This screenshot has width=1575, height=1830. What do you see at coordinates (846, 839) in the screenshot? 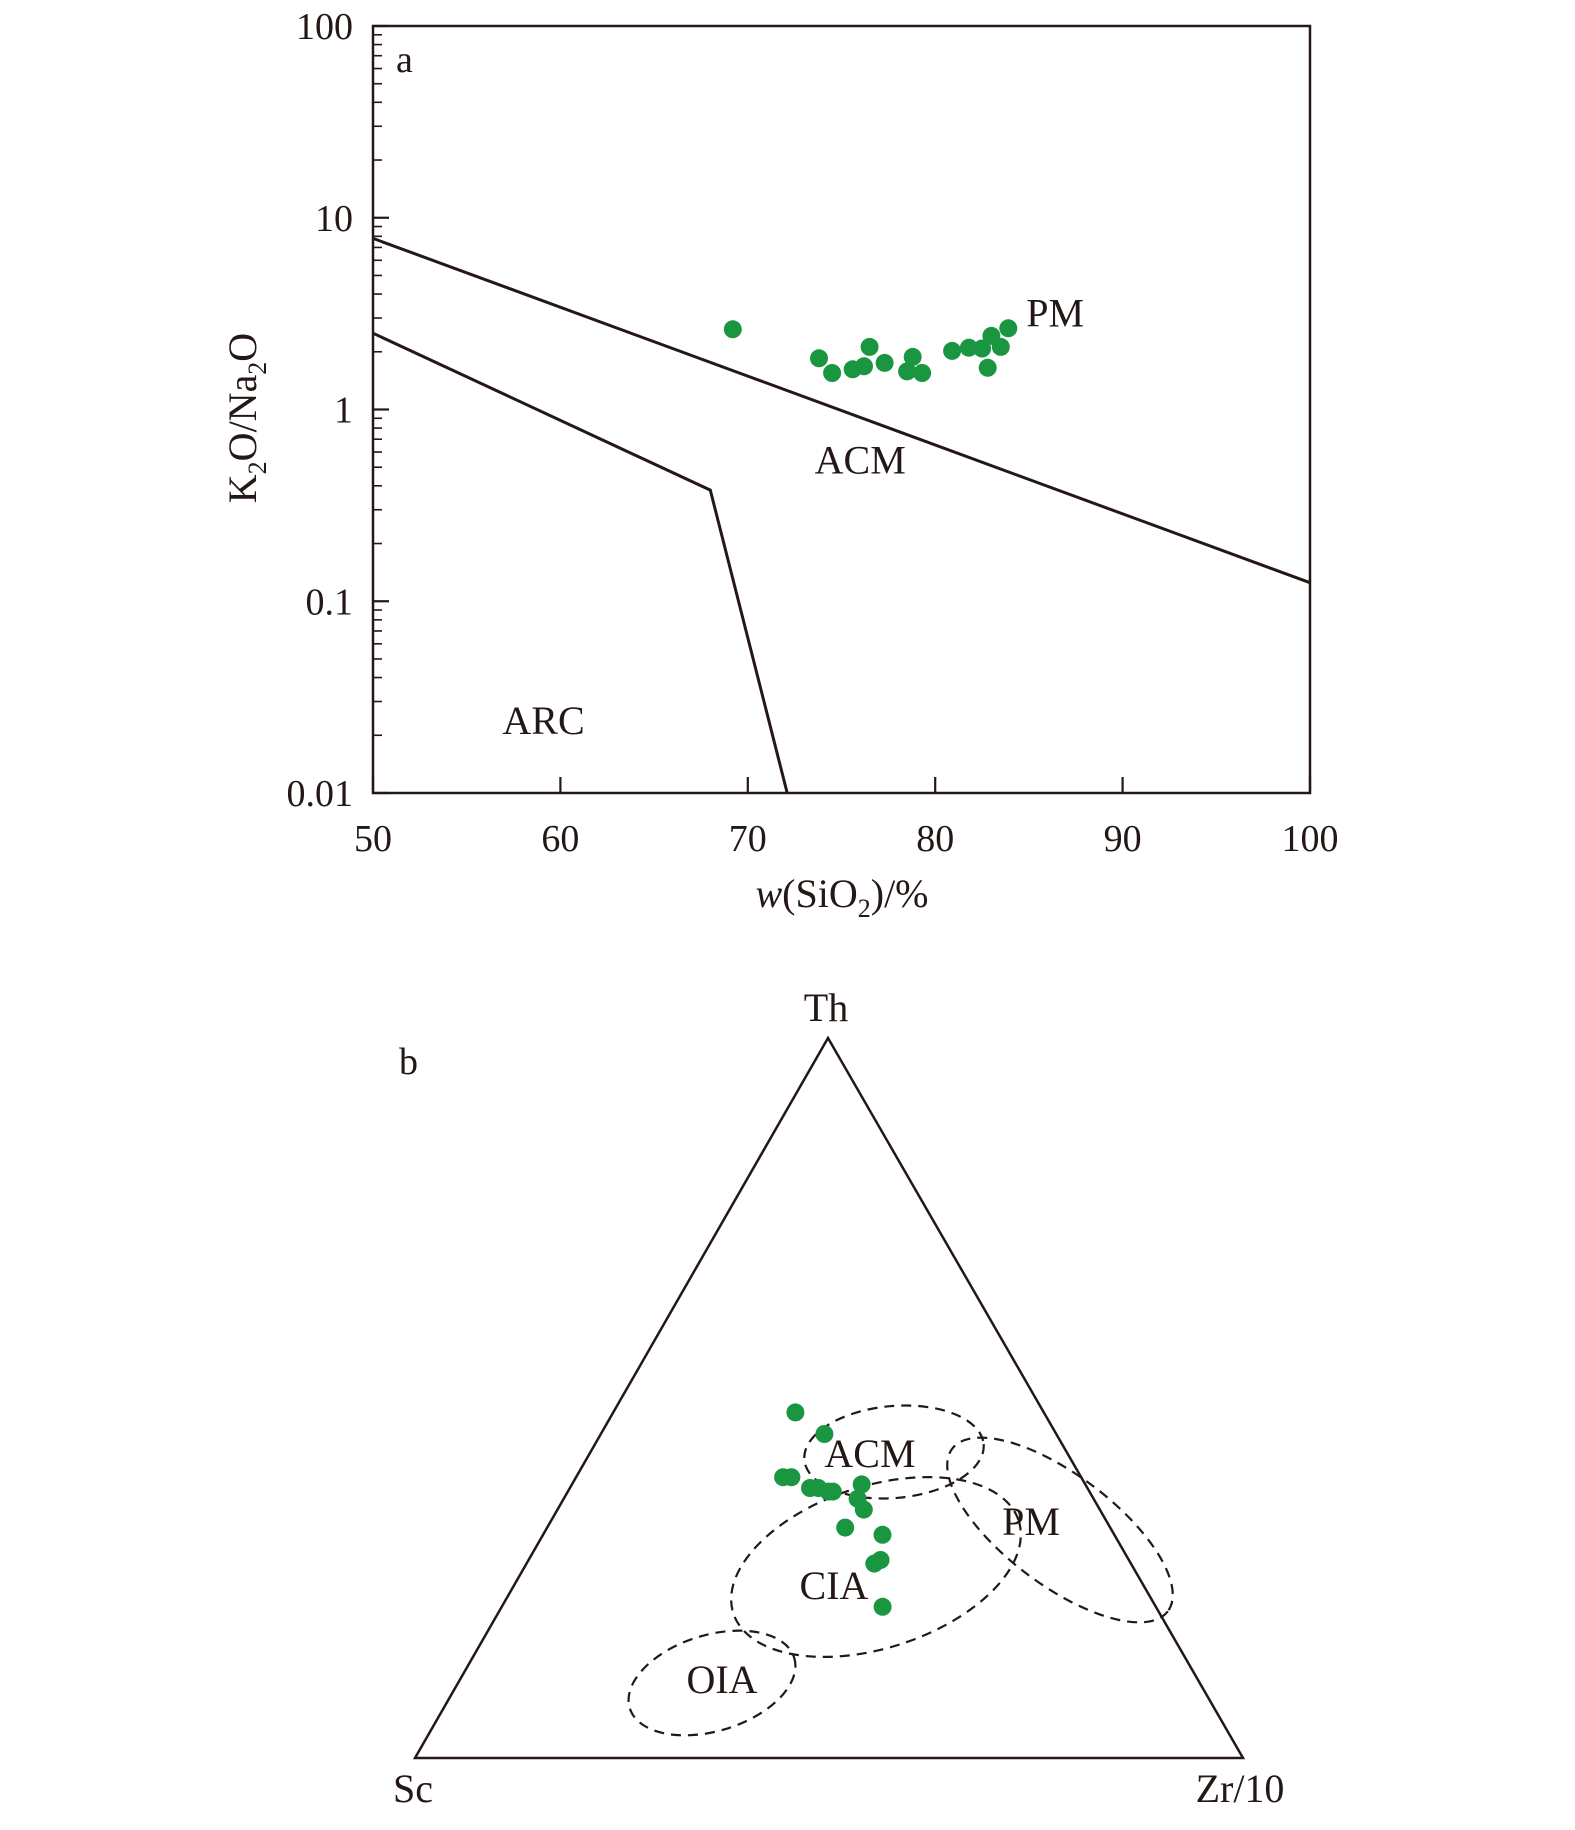
I see `x-axis-tick-labels: 50 60 70 80 90 100` at bounding box center [846, 839].